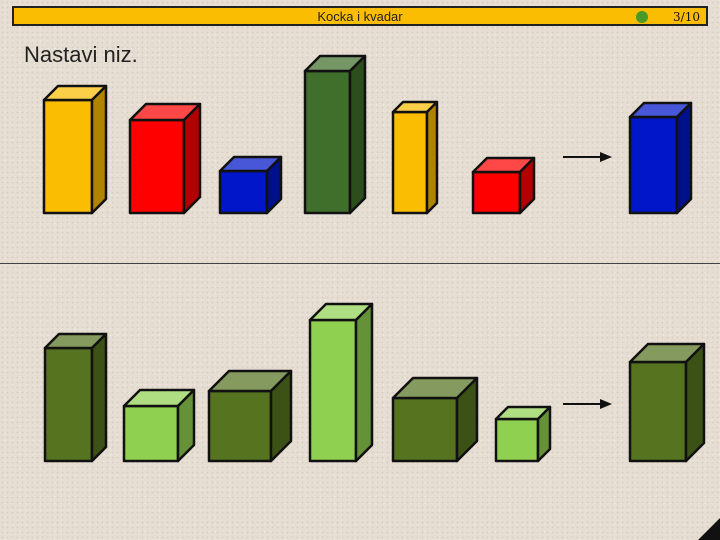  I want to click on section-divider, so click(360, 263).